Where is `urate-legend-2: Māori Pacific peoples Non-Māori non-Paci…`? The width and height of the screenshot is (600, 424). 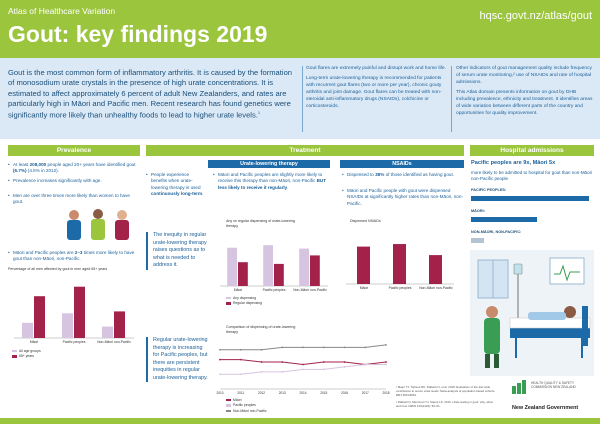
urate-legend-2: Māori Pacific peoples Non-Māori non-Paci… is located at coordinates (246, 406).